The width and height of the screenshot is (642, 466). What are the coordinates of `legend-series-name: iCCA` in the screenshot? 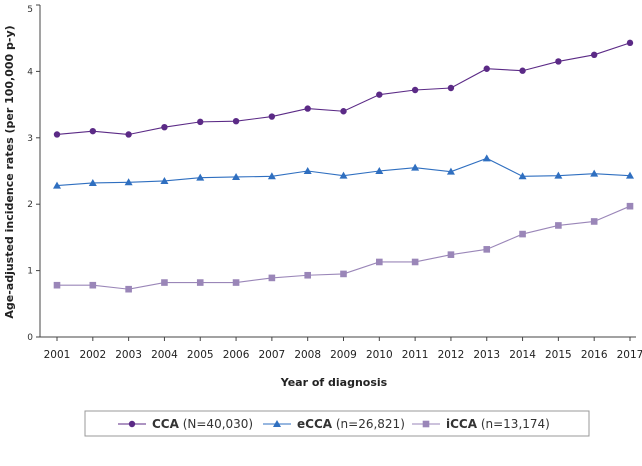 It's located at (462, 424).